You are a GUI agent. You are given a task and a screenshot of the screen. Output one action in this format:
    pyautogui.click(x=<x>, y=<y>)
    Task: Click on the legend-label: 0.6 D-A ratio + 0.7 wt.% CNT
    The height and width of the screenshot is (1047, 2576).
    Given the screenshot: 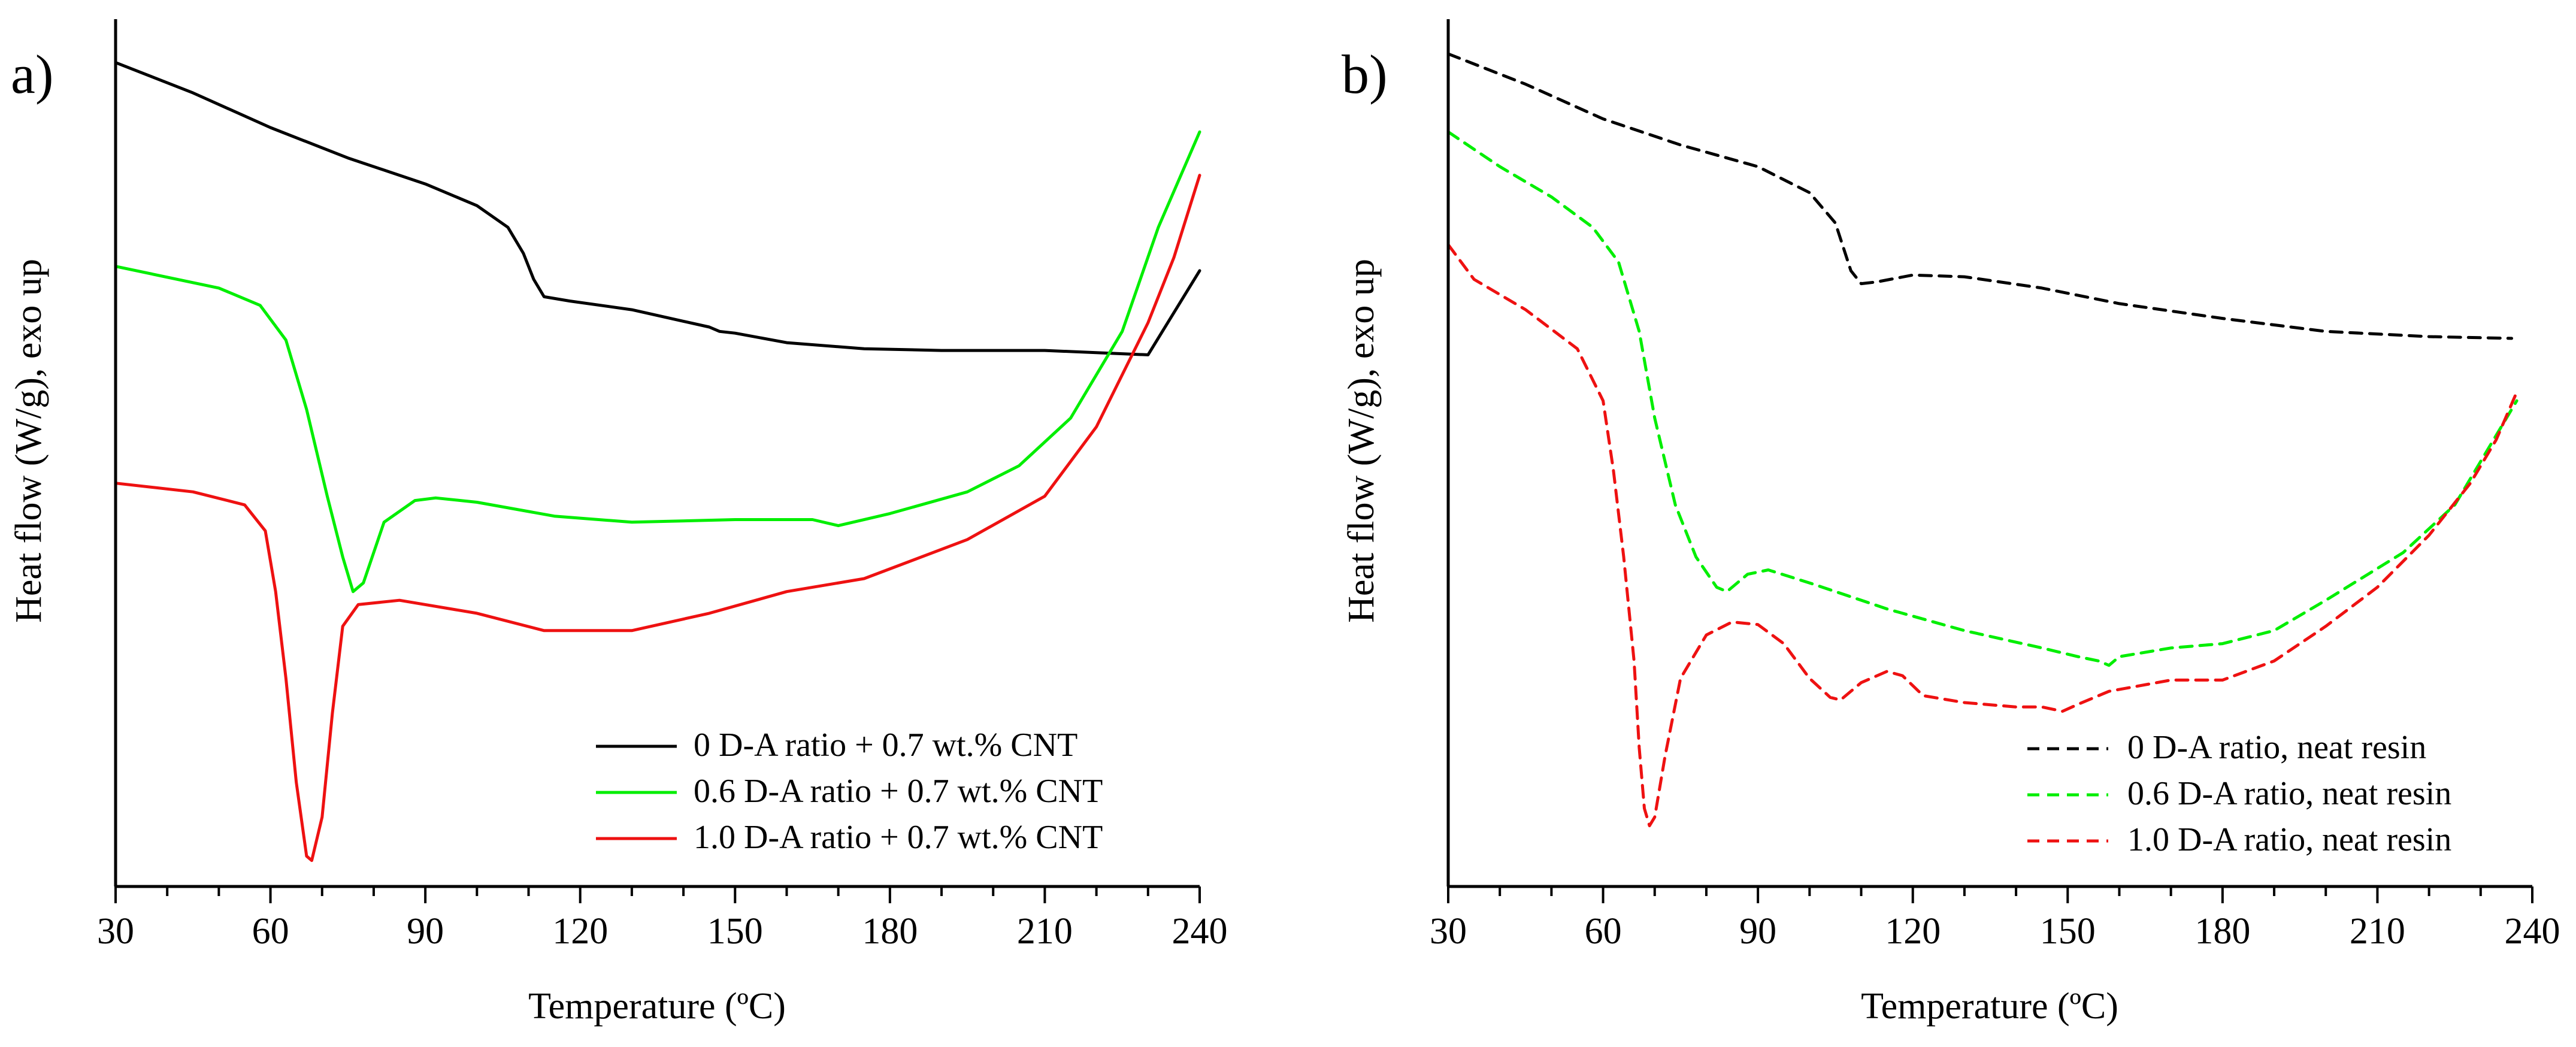 What is the action you would take?
    pyautogui.click(x=898, y=792)
    